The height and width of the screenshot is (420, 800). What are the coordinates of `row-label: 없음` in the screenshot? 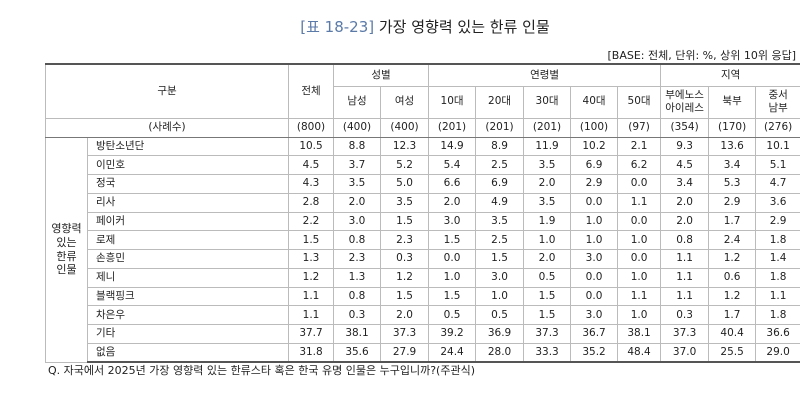 It's located at (188, 352).